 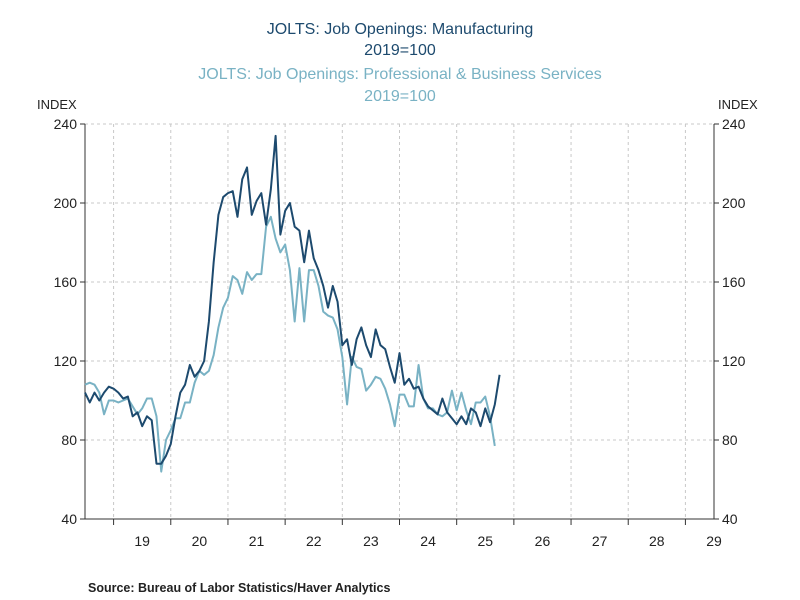 What do you see at coordinates (734, 282) in the screenshot?
I see `y-tick-label-right: 160` at bounding box center [734, 282].